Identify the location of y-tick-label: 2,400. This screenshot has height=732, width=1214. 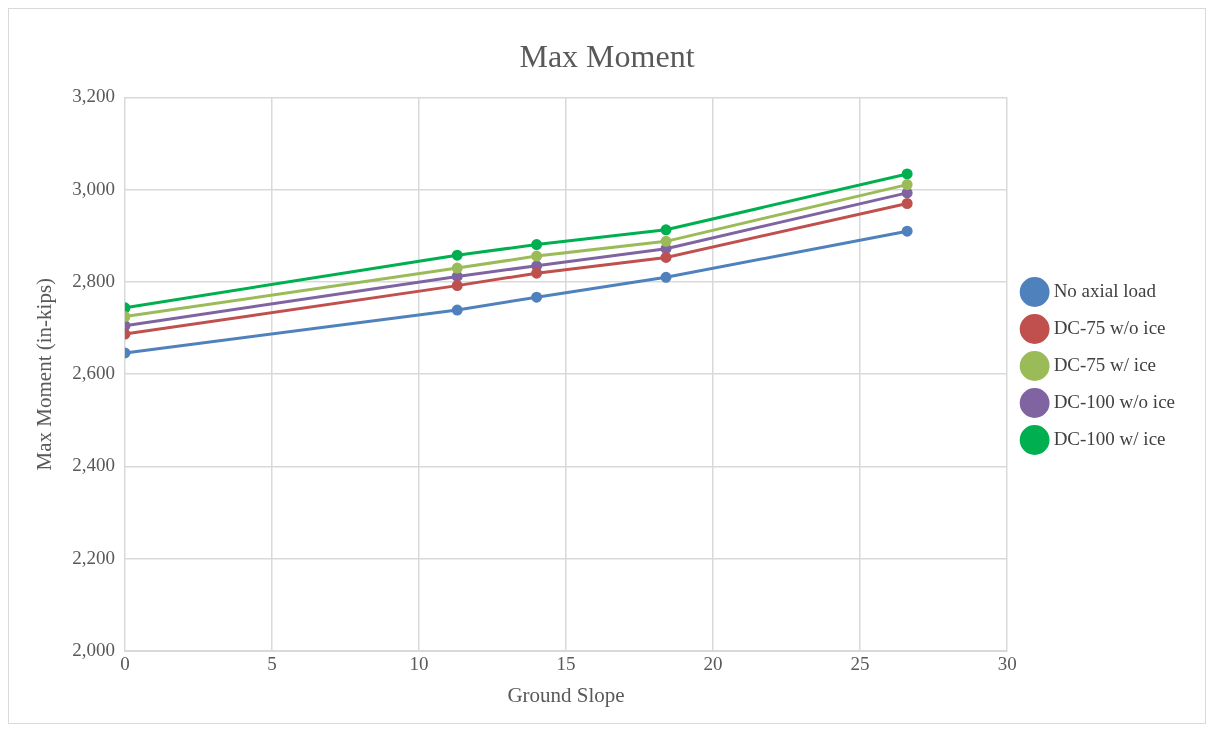
(93, 465).